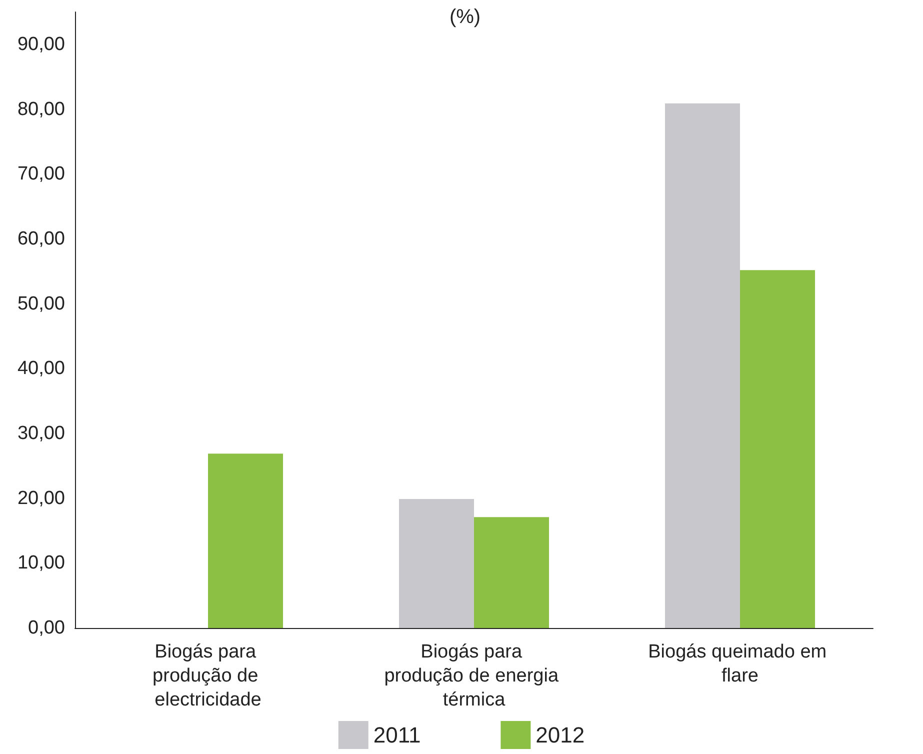 Image resolution: width=923 pixels, height=754 pixels. What do you see at coordinates (41, 239) in the screenshot?
I see `y-tick-label: 60,00` at bounding box center [41, 239].